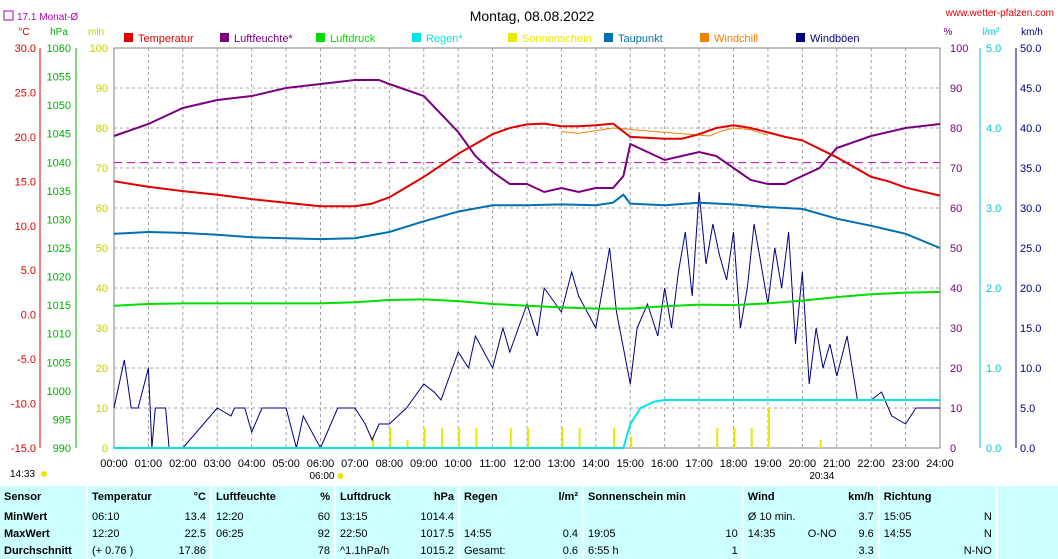  Describe the element at coordinates (59, 363) in the screenshot. I see `pressure-tick-label: 1005` at that location.